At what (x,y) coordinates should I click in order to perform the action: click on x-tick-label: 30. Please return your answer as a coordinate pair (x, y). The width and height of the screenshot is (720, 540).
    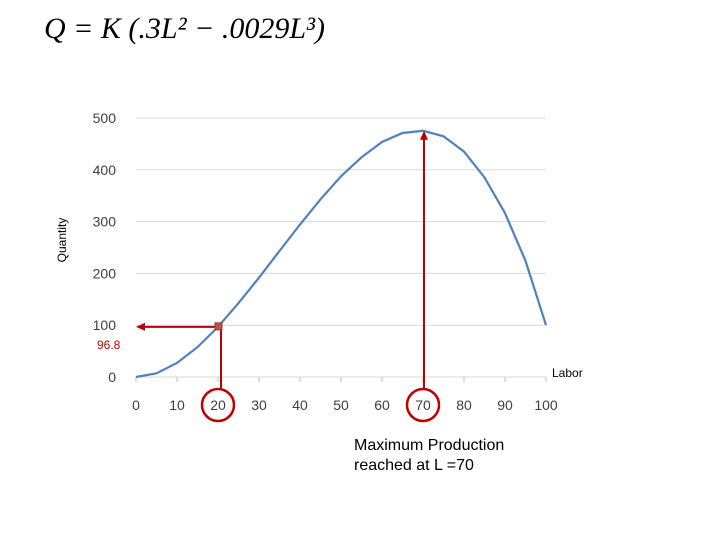
    Looking at the image, I should click on (259, 405).